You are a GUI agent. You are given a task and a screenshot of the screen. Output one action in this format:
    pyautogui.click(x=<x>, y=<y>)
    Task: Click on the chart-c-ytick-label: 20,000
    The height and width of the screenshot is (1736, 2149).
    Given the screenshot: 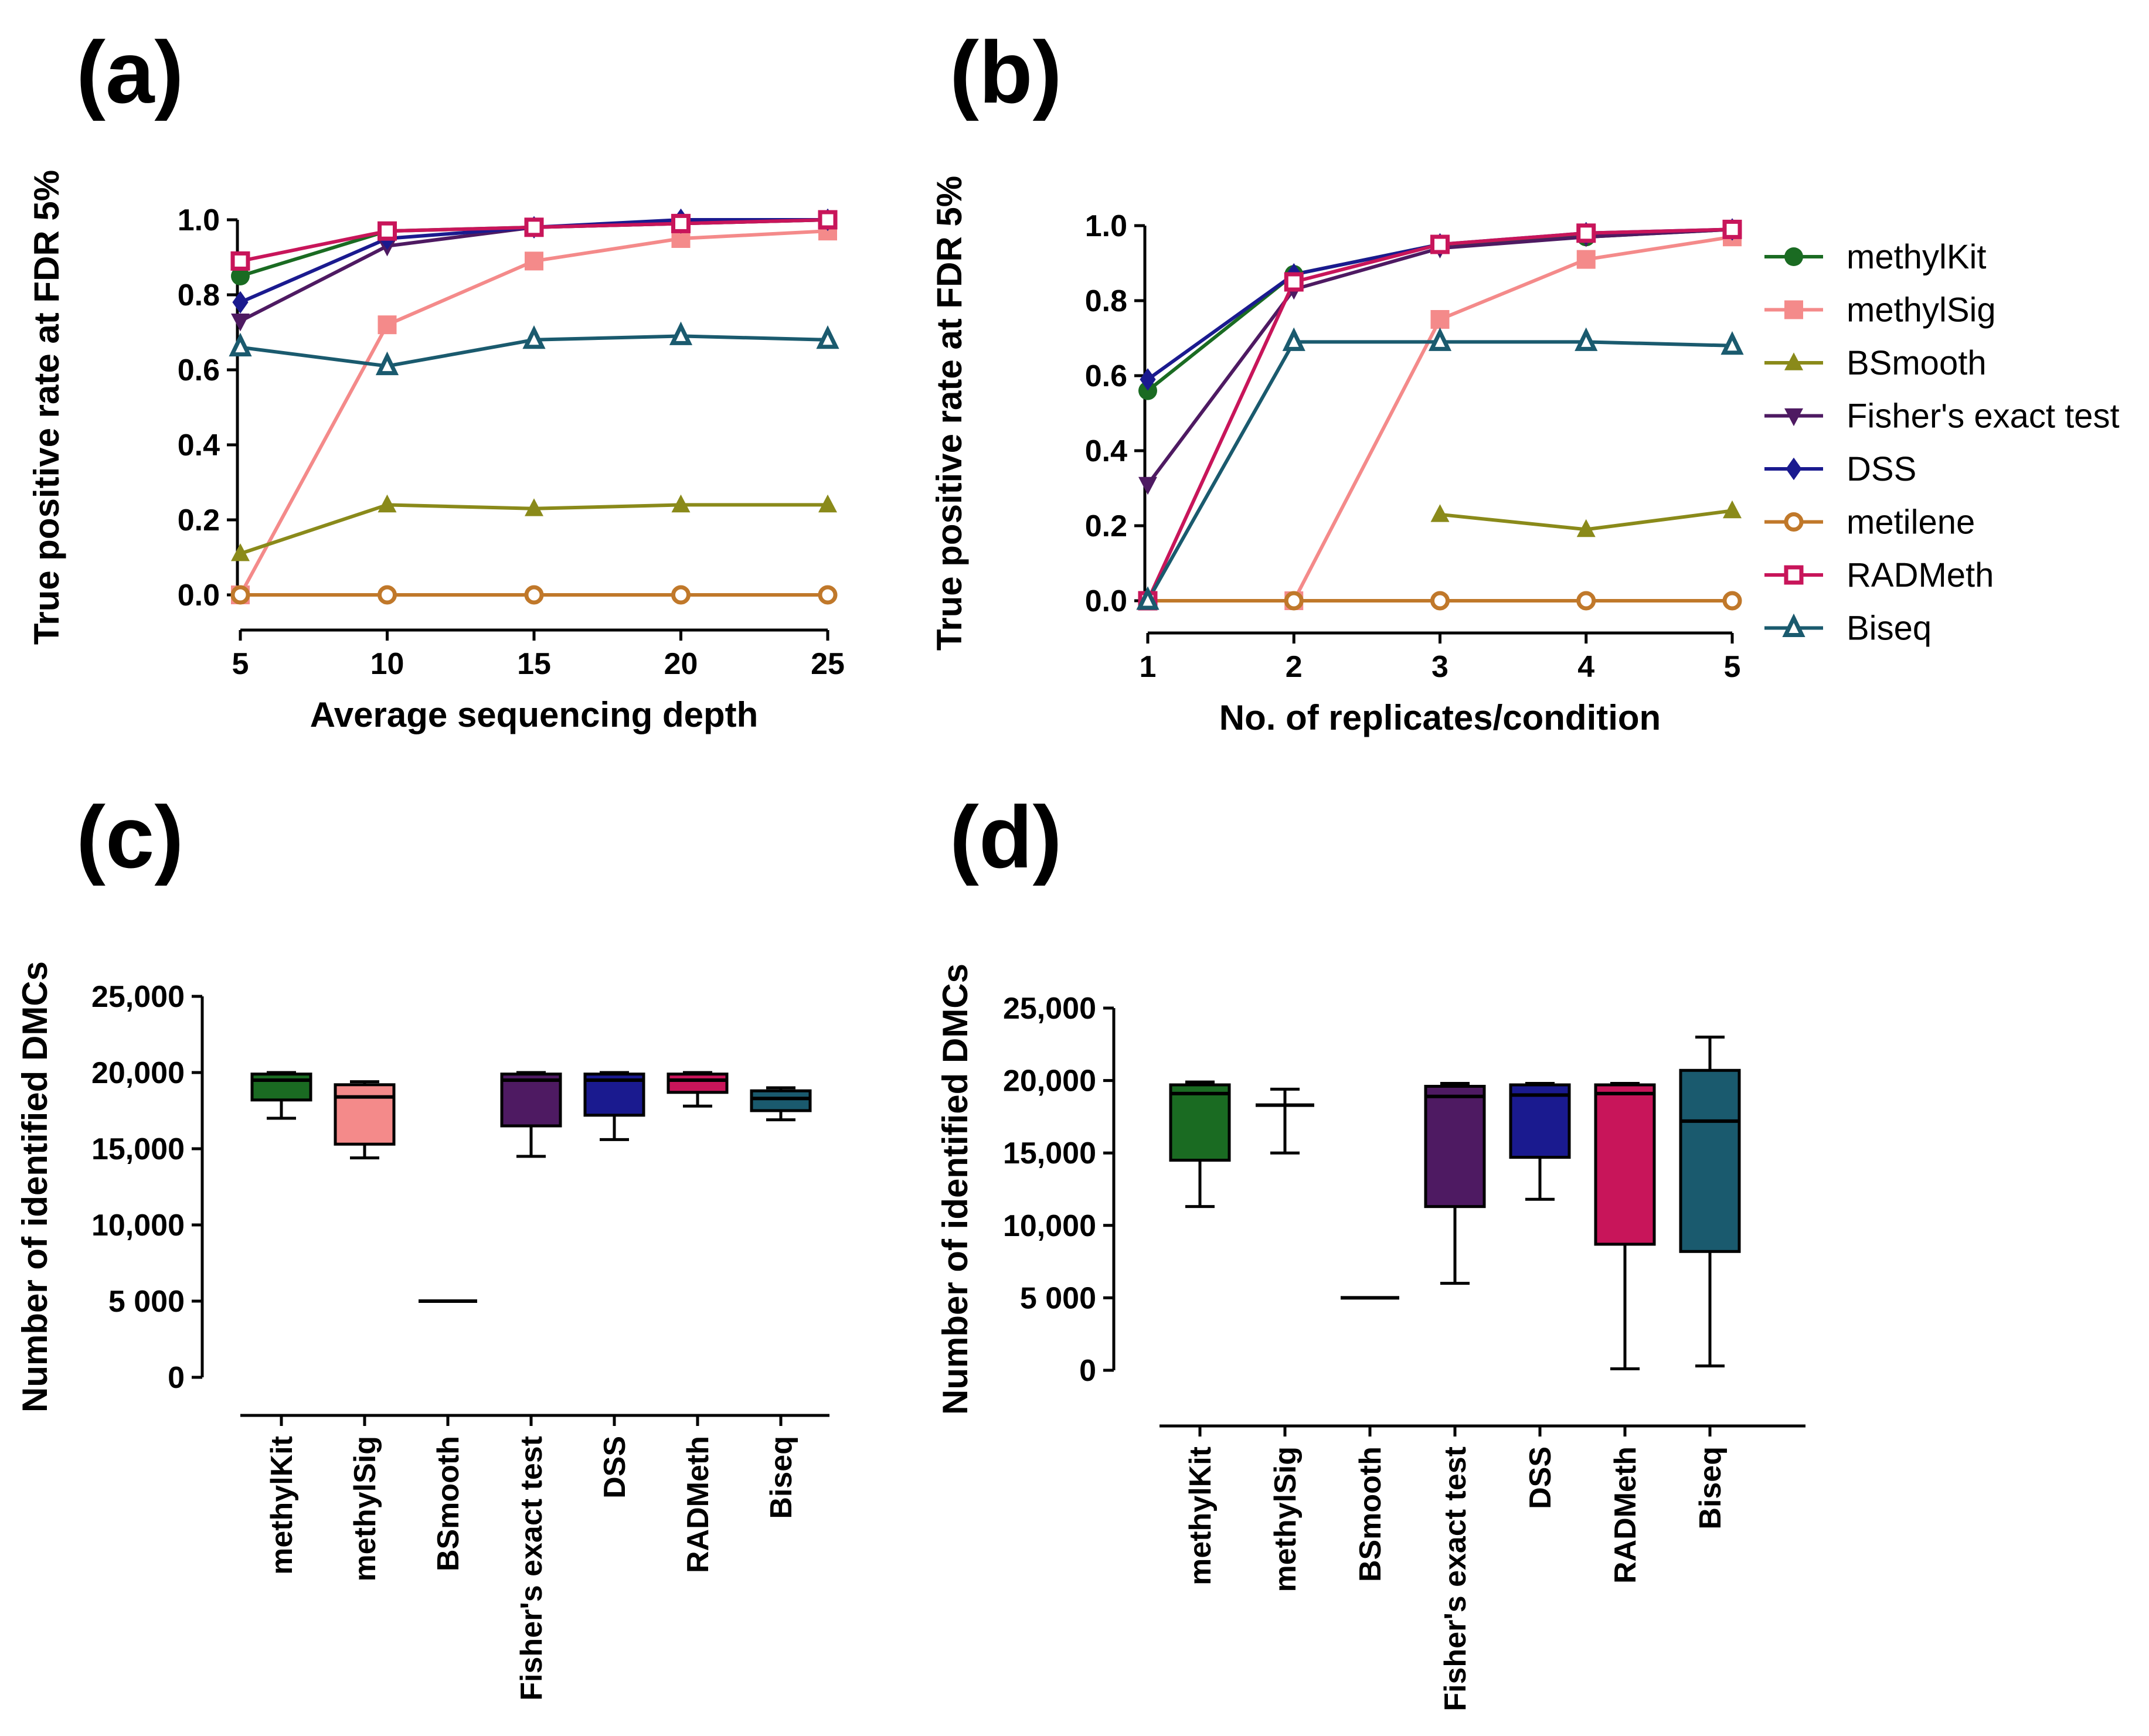 What is the action you would take?
    pyautogui.click(x=138, y=1073)
    